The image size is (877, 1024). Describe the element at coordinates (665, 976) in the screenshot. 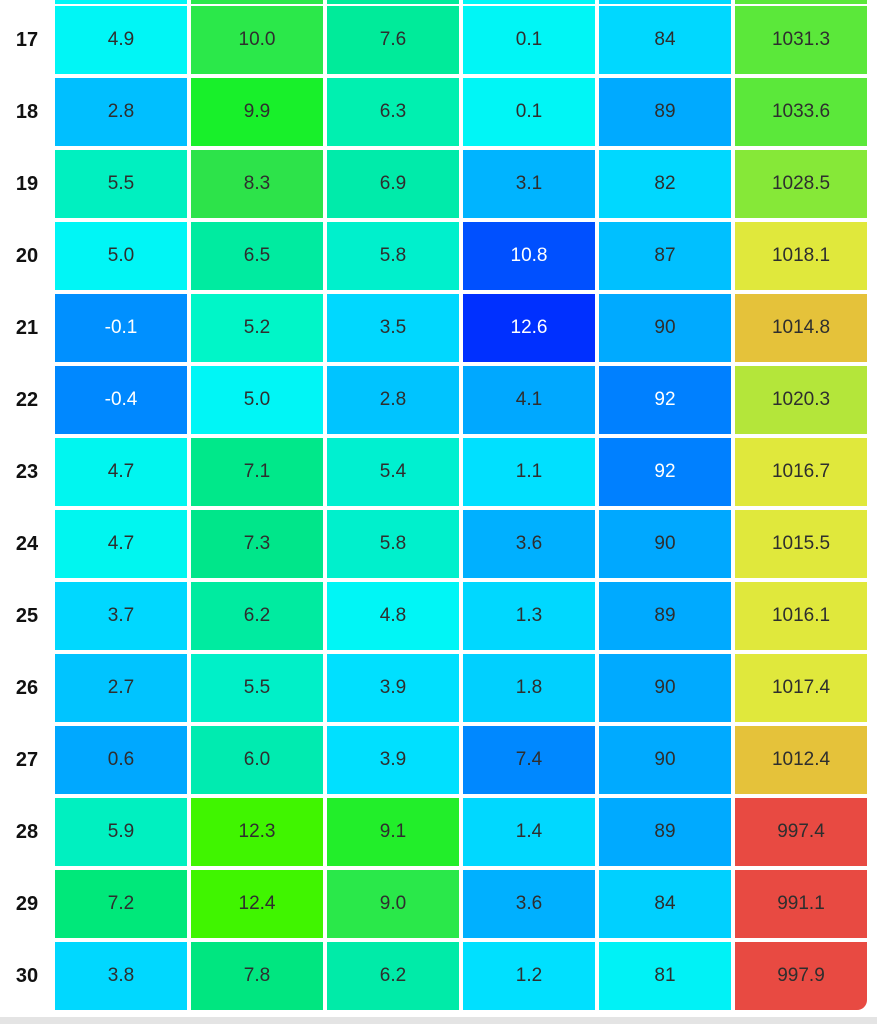

I see `table-cell: 81` at that location.